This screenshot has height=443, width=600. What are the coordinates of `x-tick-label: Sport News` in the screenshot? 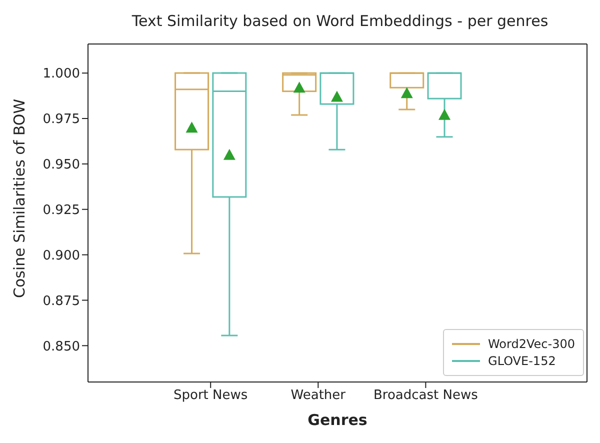 It's located at (211, 396).